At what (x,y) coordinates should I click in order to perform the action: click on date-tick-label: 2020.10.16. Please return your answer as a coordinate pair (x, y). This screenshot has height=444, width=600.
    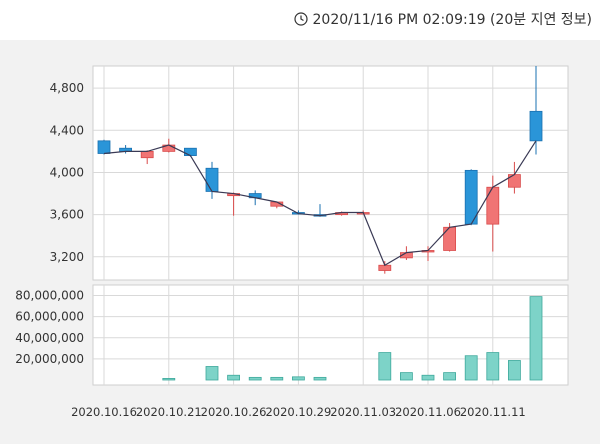
    Looking at the image, I should click on (104, 412).